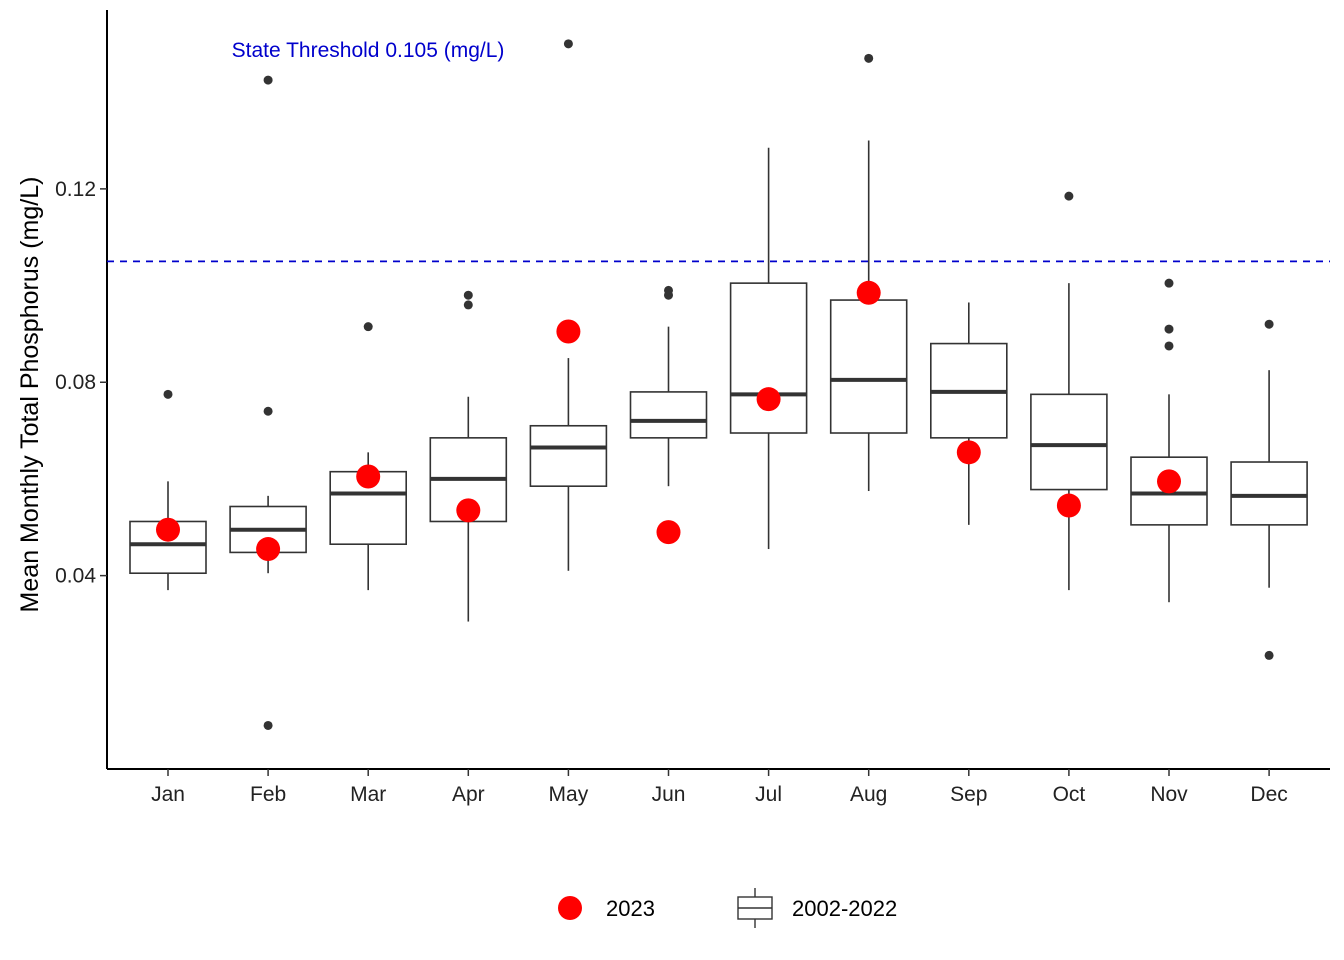 The height and width of the screenshot is (960, 1344). What do you see at coordinates (968, 794) in the screenshot?
I see `x-tick-label: Sep` at bounding box center [968, 794].